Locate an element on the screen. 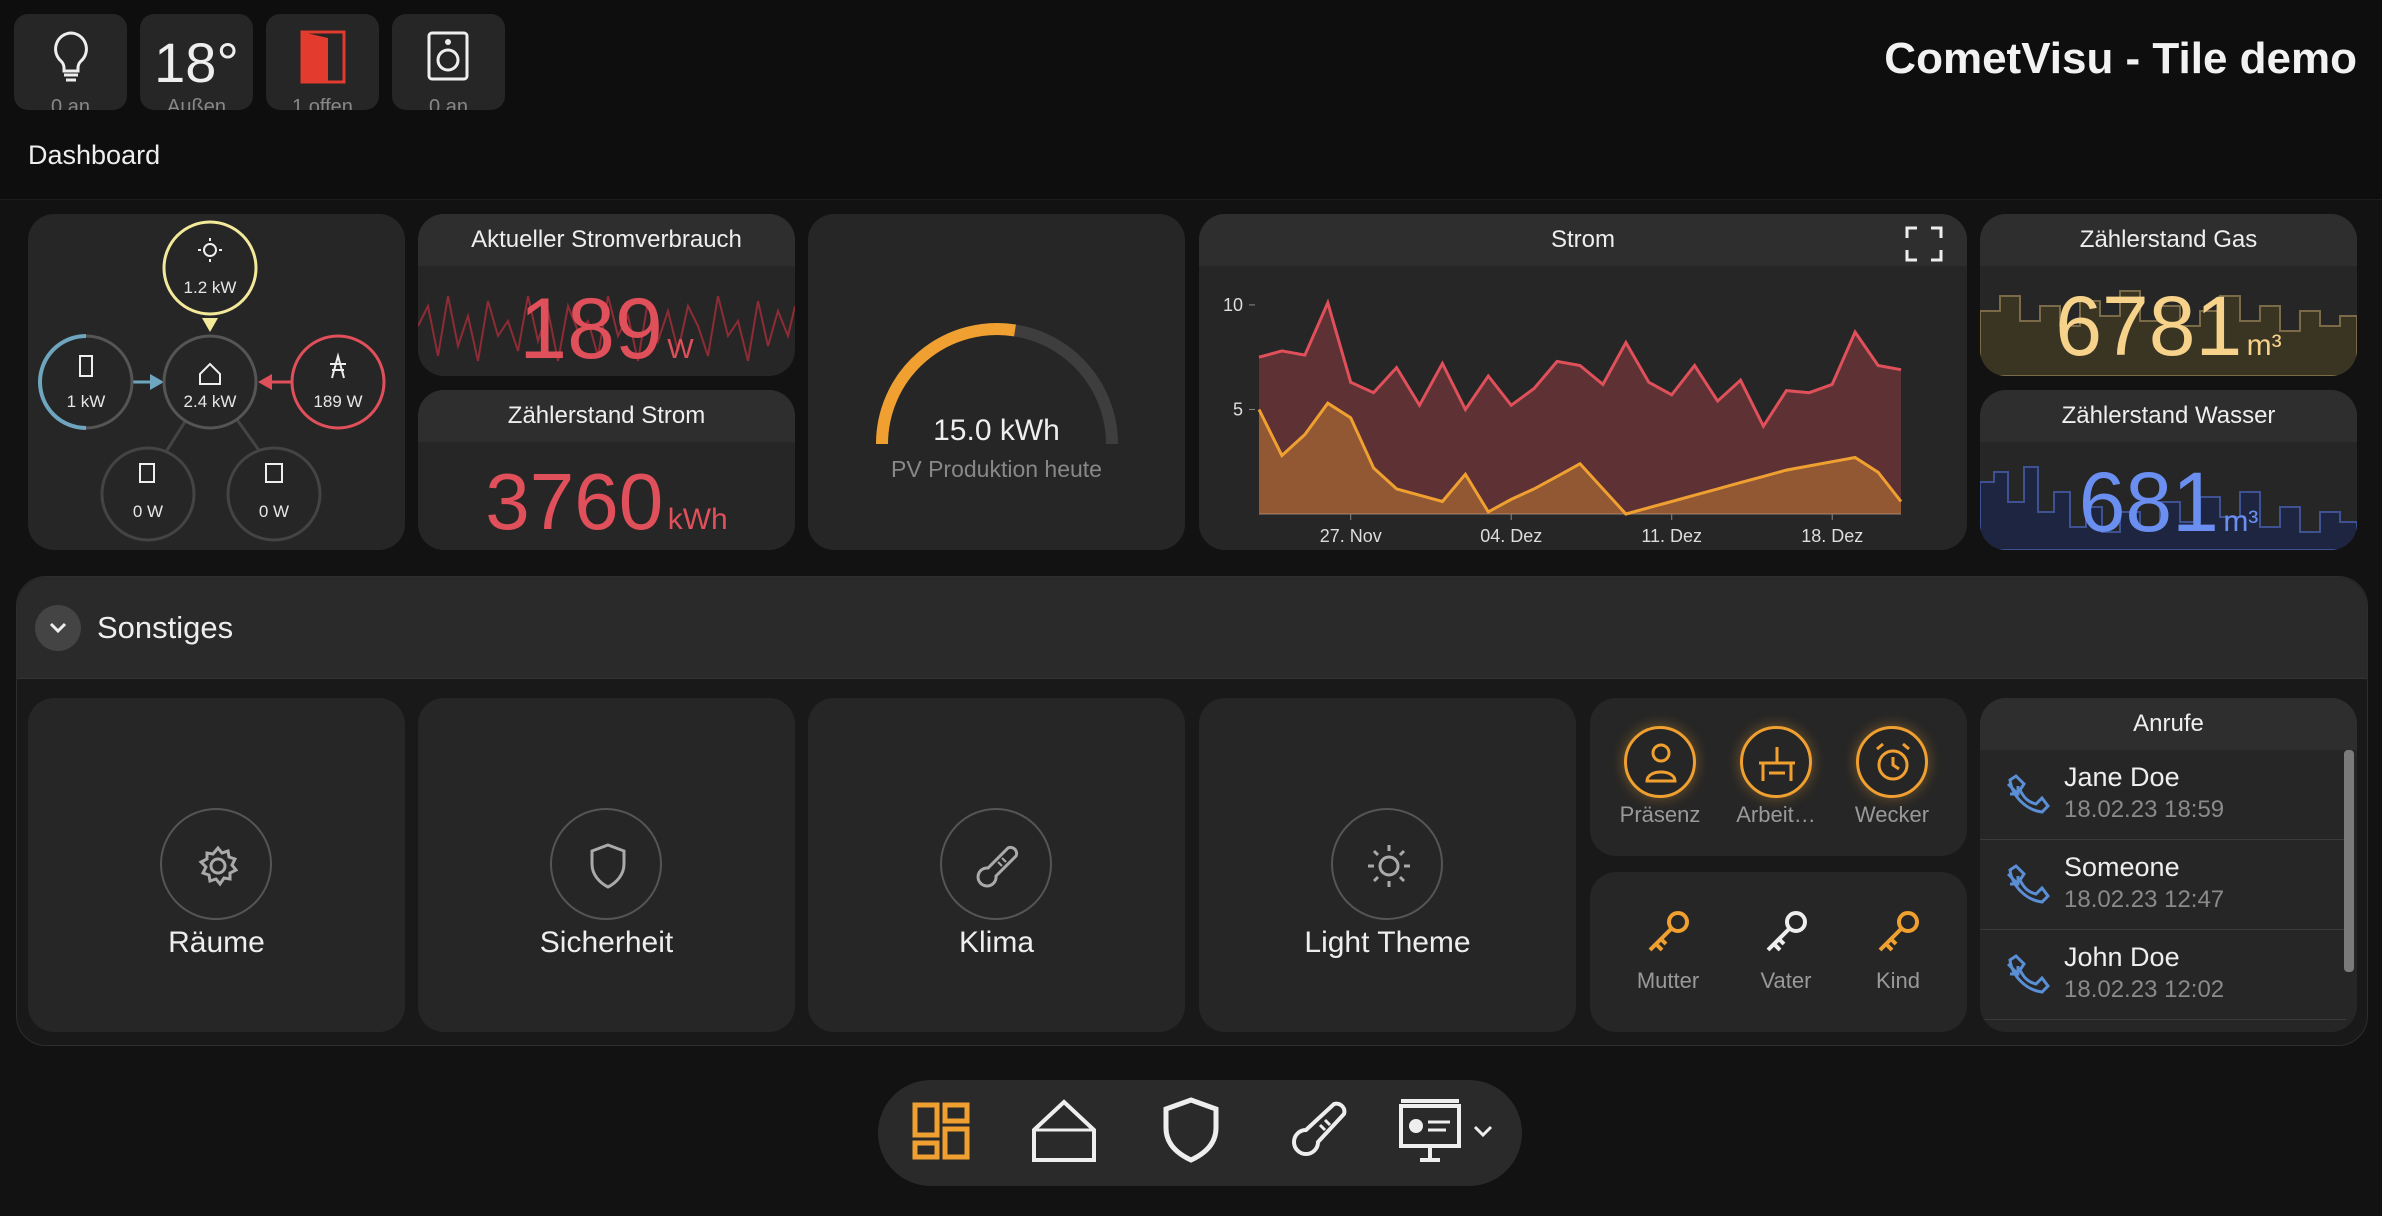  breadcrumb: Dashboard is located at coordinates (94, 155).